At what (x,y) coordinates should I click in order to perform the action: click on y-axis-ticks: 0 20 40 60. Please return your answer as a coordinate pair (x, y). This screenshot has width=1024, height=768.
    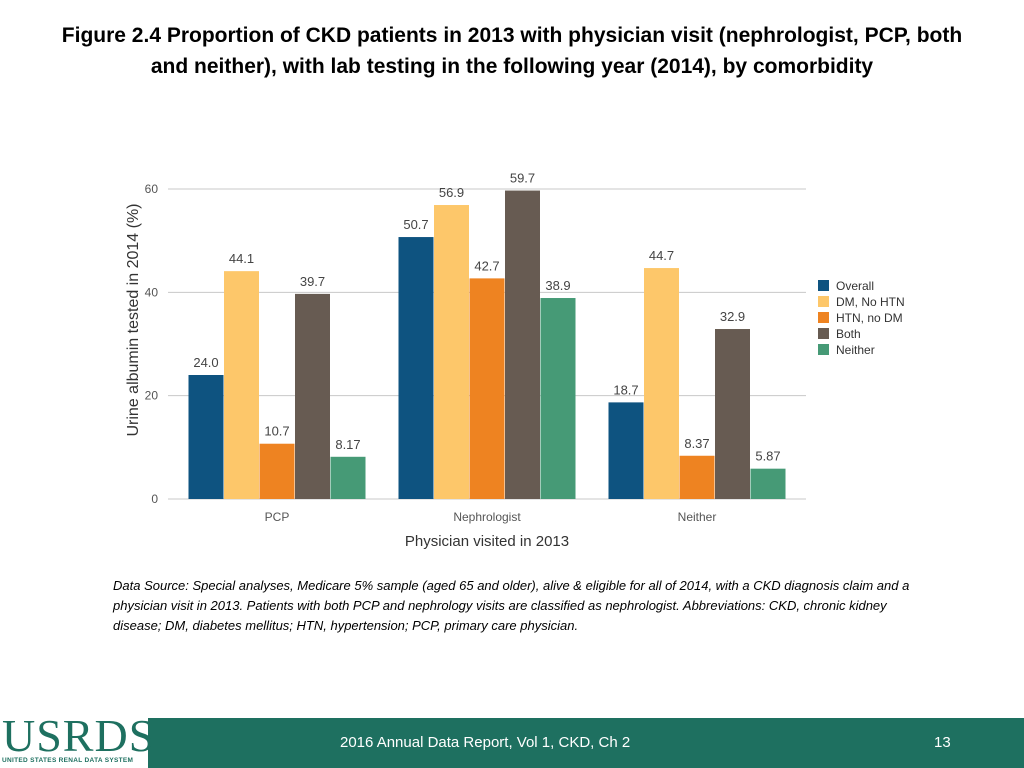
    Looking at the image, I should click on (152, 344).